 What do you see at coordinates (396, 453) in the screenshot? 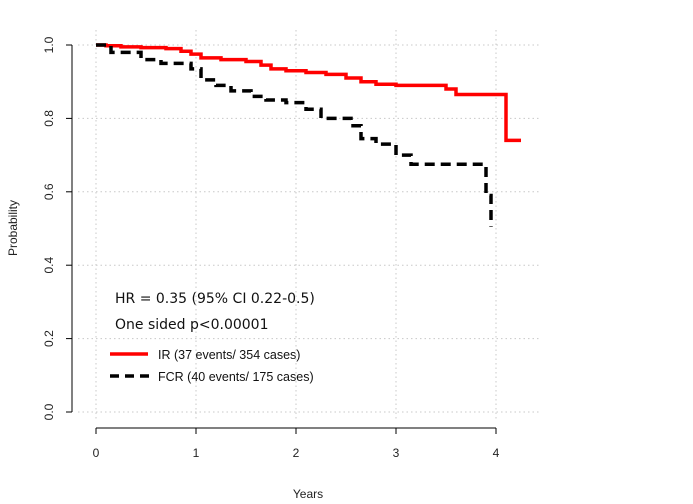
I see `x-tick-label-3: 3` at bounding box center [396, 453].